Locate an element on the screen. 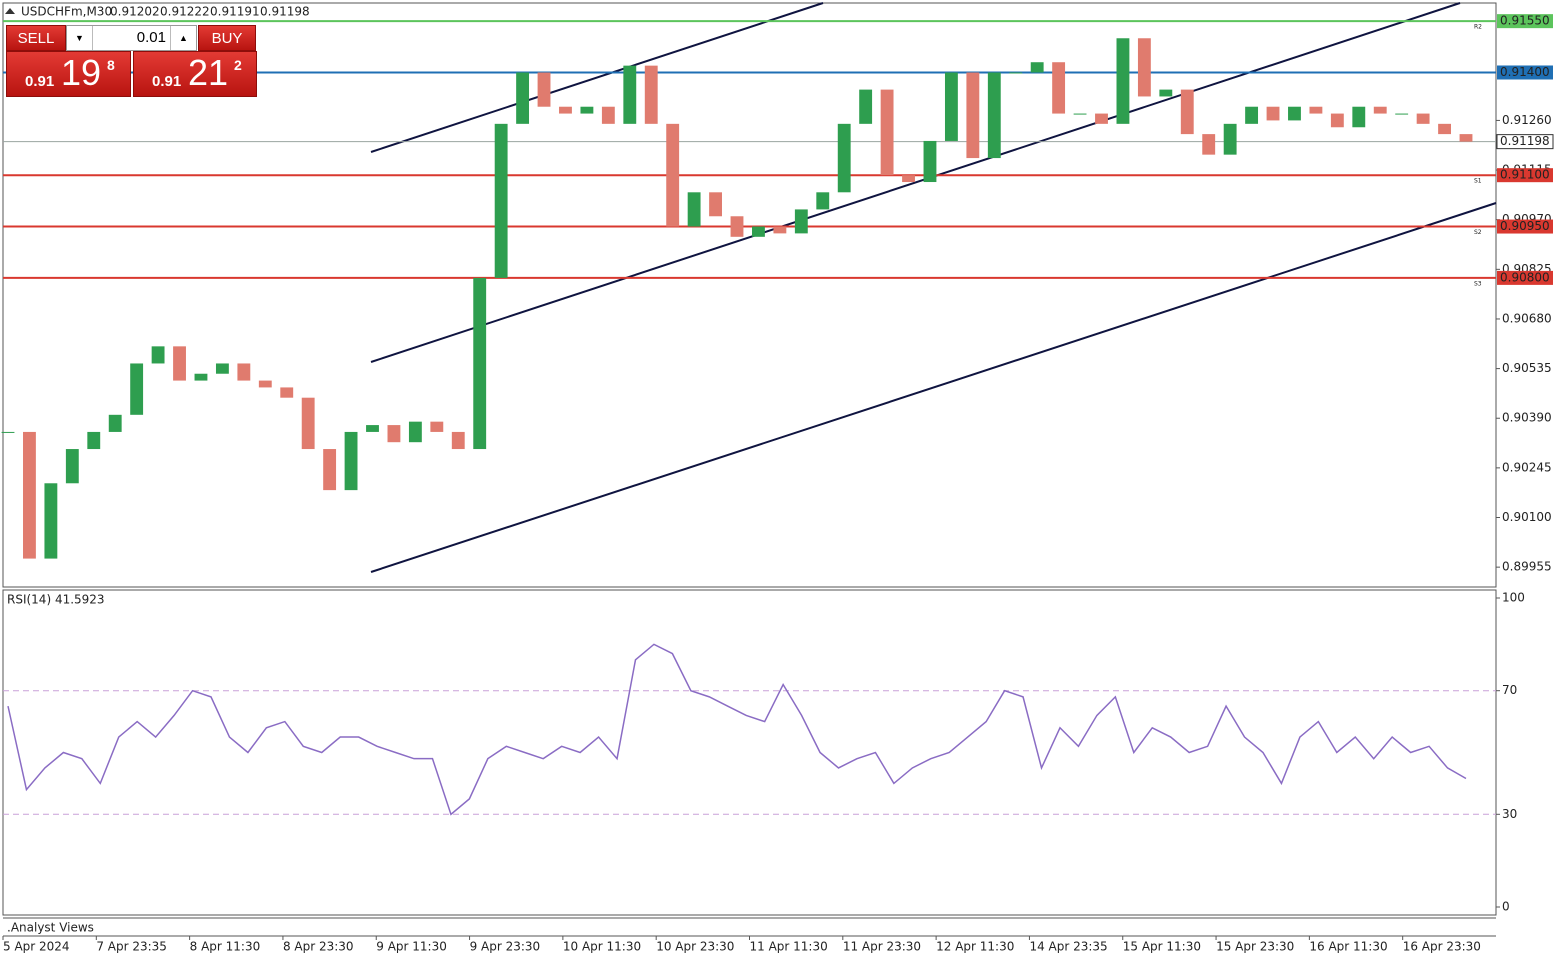 Image resolution: width=1560 pixels, height=960 pixels. x-tick-label: 9 Apr 23:30 is located at coordinates (505, 947).